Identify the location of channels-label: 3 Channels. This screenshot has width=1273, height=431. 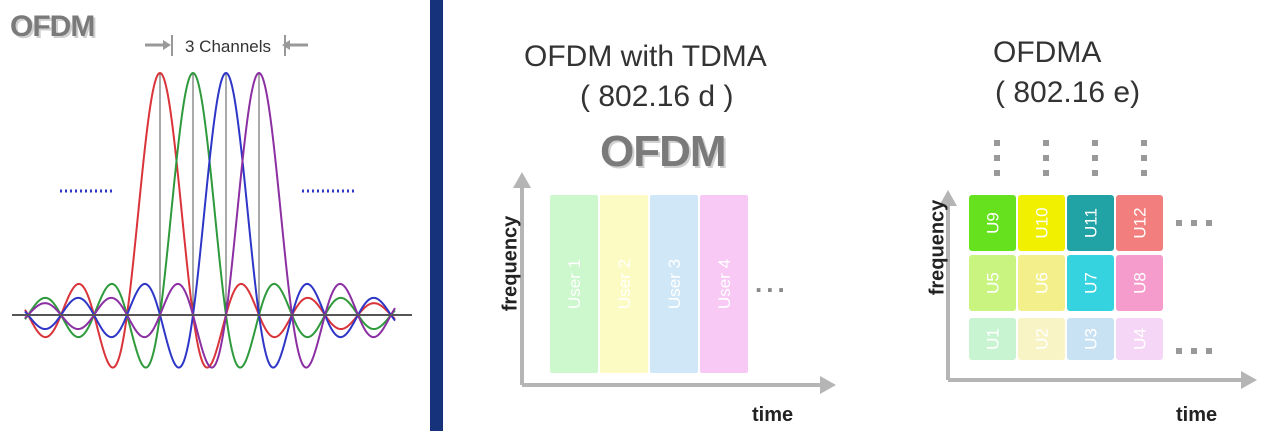
(228, 46).